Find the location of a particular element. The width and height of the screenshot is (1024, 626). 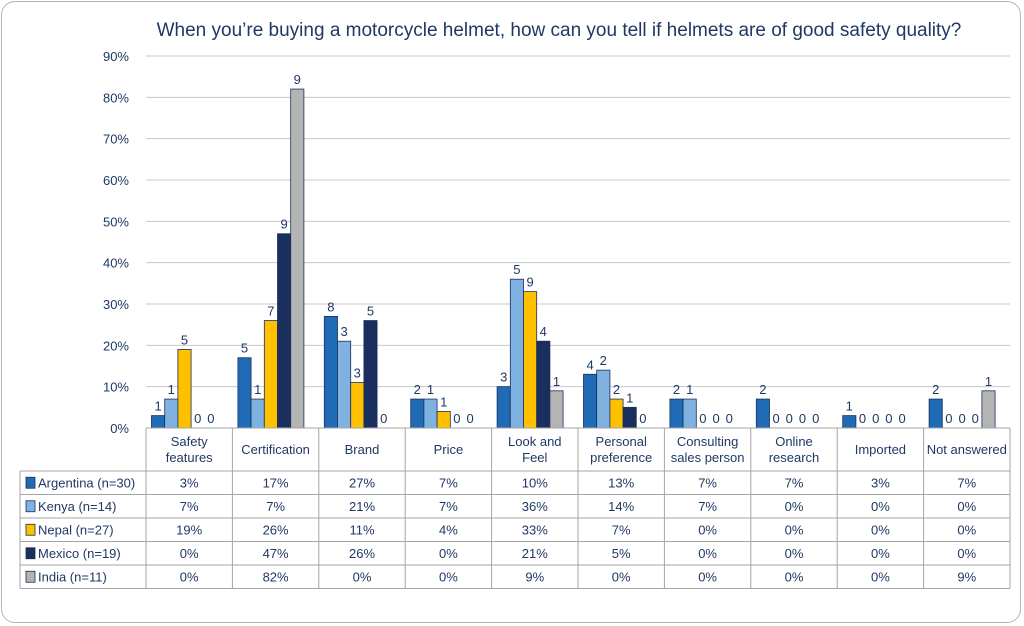

y-tick-label: 10% is located at coordinates (116, 387).